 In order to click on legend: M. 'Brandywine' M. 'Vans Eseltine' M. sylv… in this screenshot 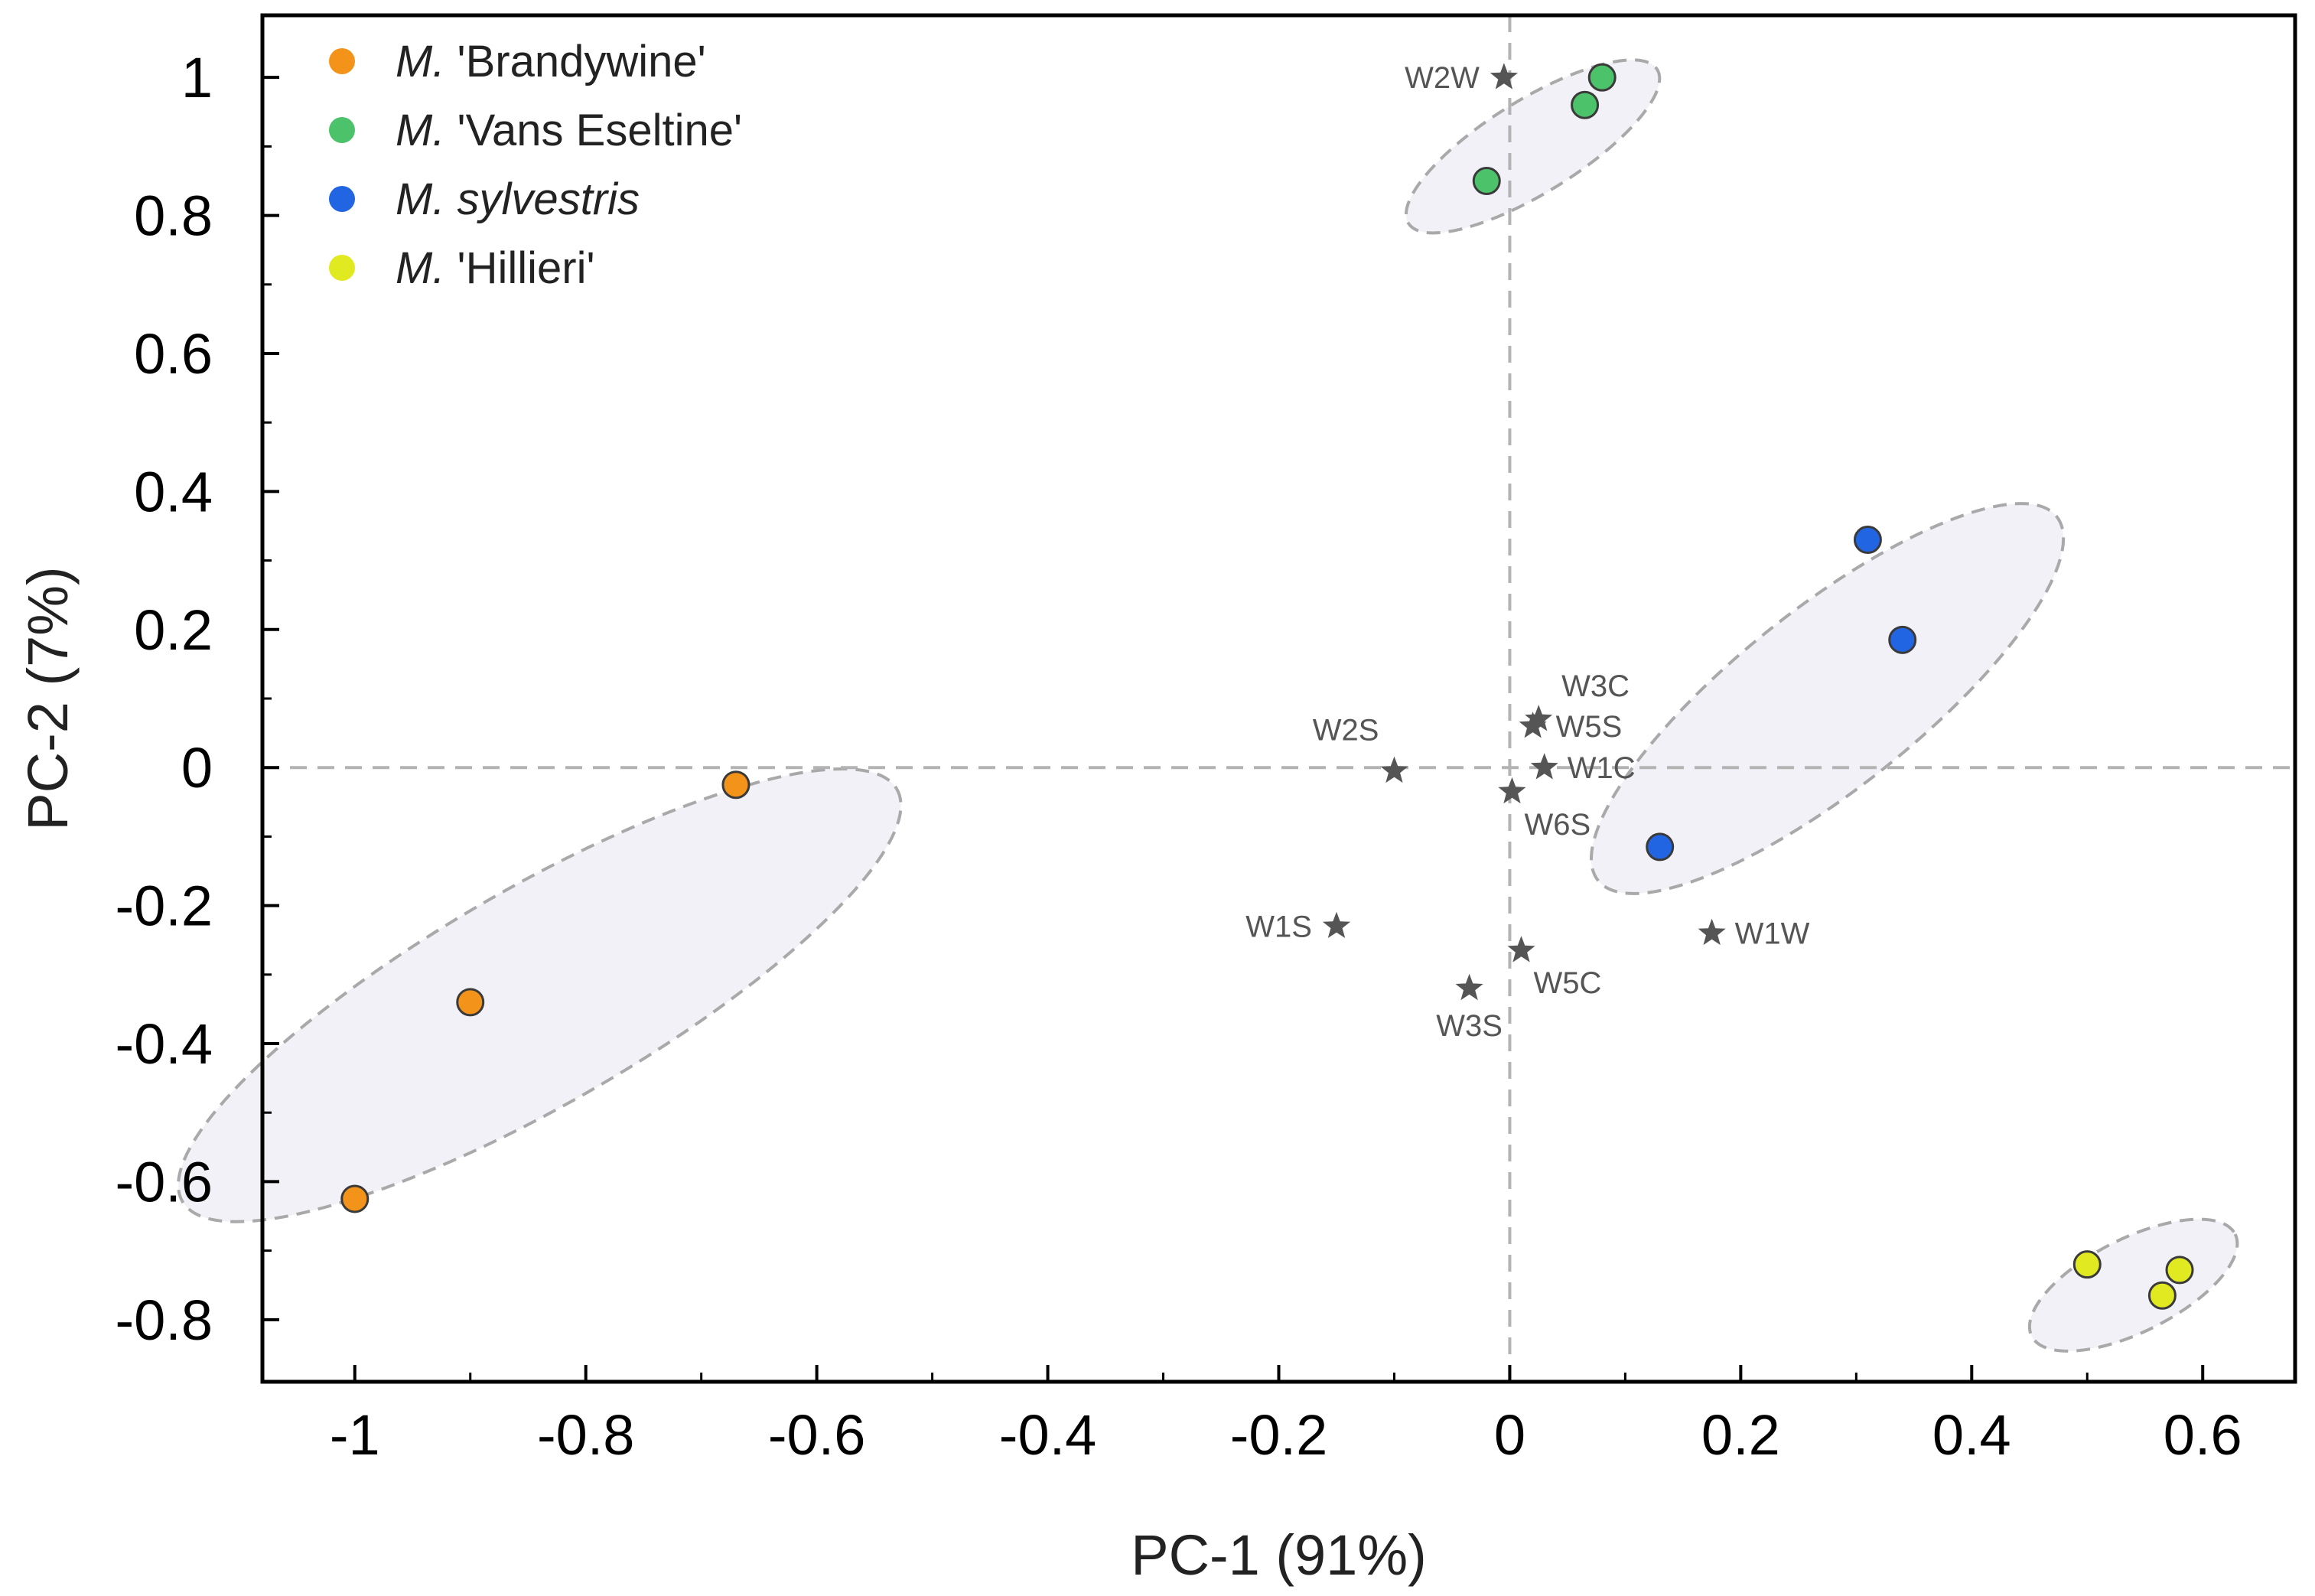, I will do `click(535, 165)`.